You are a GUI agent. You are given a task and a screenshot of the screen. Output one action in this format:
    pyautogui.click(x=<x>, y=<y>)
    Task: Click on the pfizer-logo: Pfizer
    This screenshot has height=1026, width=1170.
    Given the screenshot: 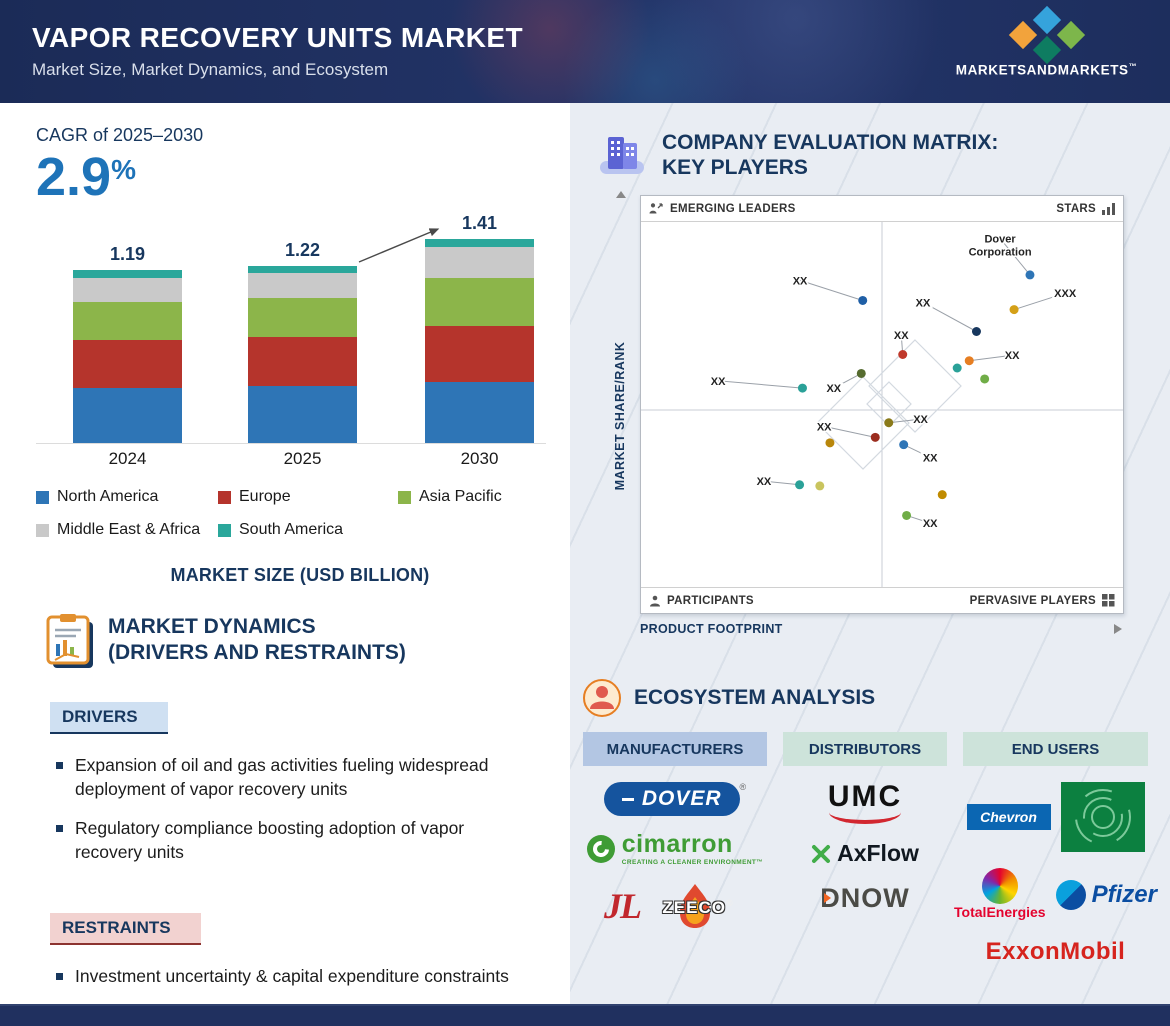 What is the action you would take?
    pyautogui.click(x=1106, y=895)
    